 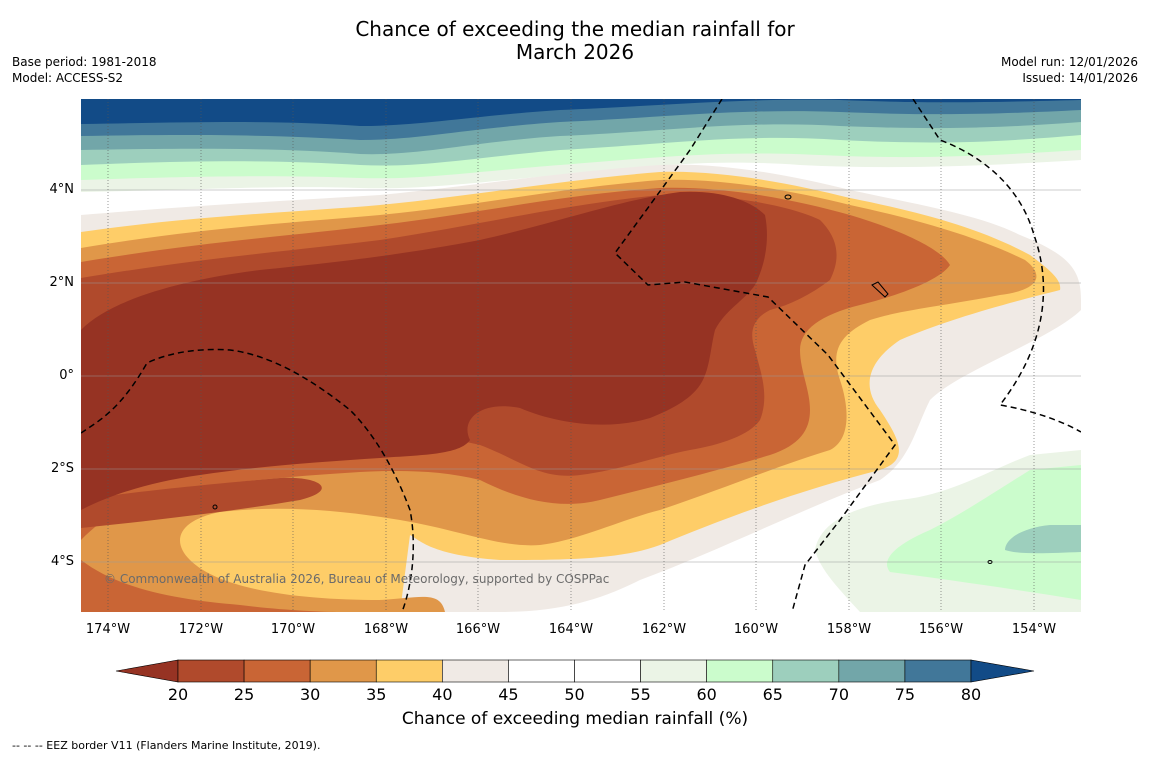 What do you see at coordinates (941, 629) in the screenshot?
I see `lon-label-156w: 156°W` at bounding box center [941, 629].